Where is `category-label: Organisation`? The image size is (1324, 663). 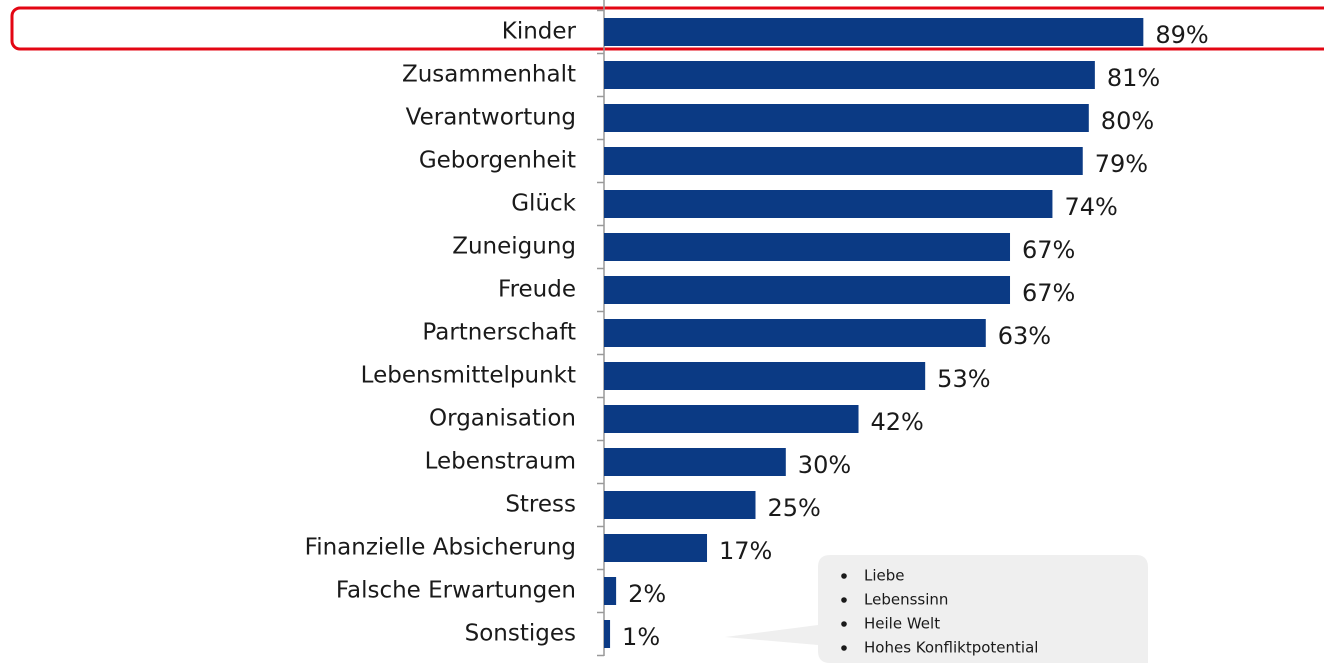
category-label: Organisation is located at coordinates (502, 419).